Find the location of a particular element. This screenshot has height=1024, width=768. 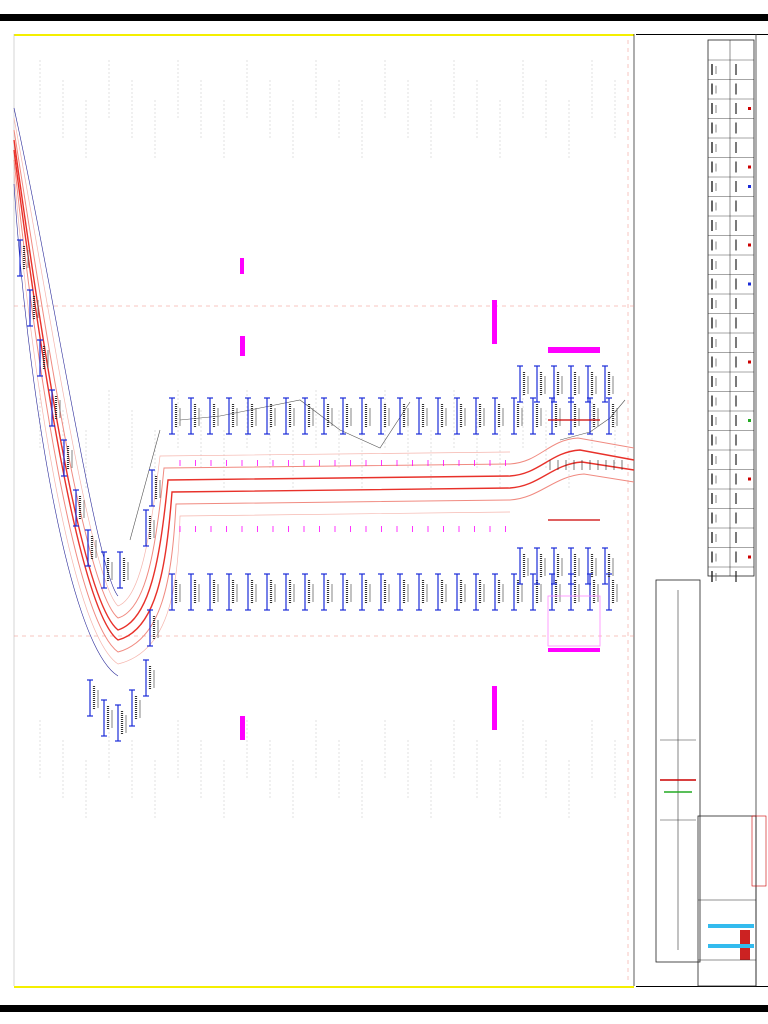

yellow-border-bottom is located at coordinates (324, 987).